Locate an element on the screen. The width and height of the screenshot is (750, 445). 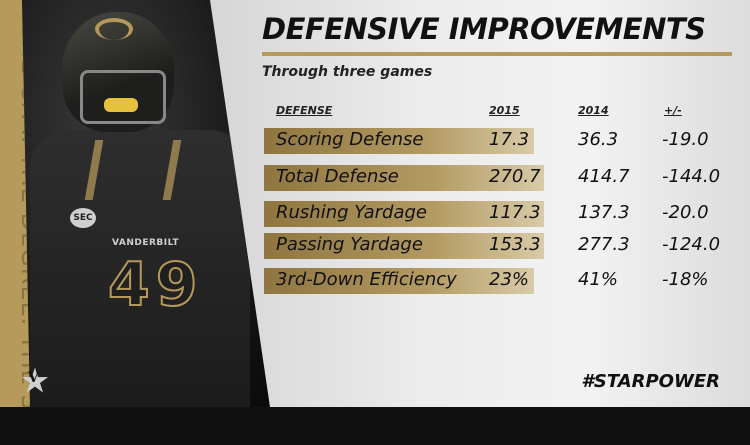
table-row: Scoring Defense 17.3 36.3 -19.0 is located at coordinates (499, 140).